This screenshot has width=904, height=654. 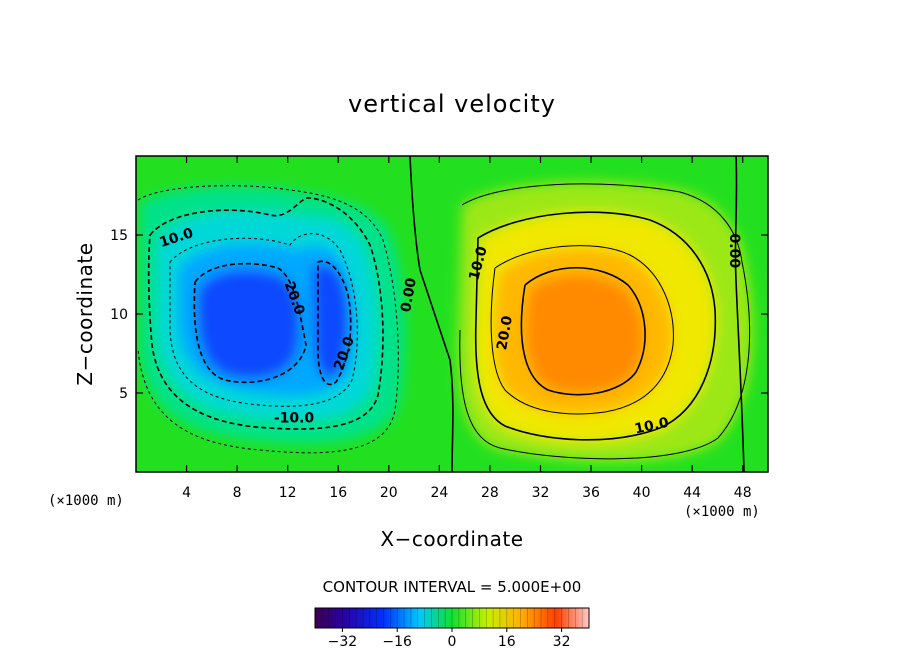 I want to click on x-tick-label: 44, so click(x=692, y=493).